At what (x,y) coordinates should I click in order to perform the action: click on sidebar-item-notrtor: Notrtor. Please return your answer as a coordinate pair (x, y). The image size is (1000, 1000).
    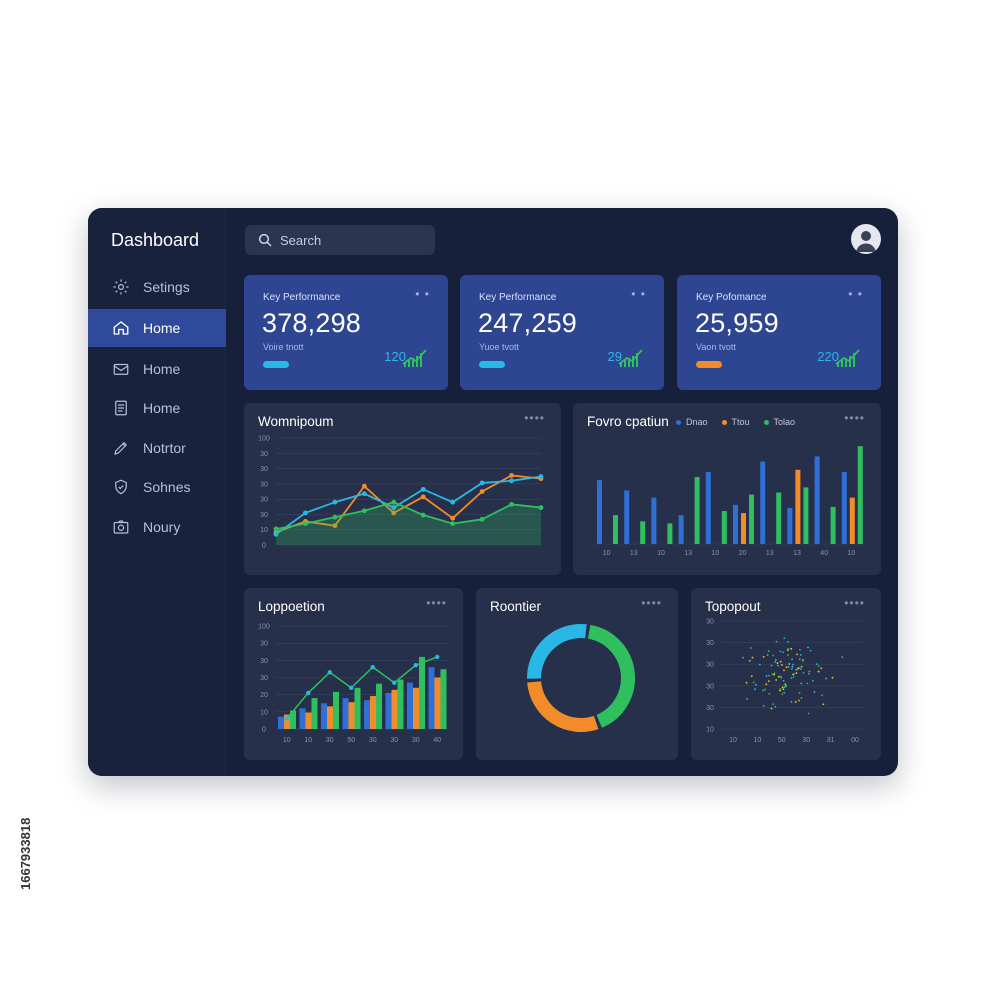
    Looking at the image, I should click on (157, 448).